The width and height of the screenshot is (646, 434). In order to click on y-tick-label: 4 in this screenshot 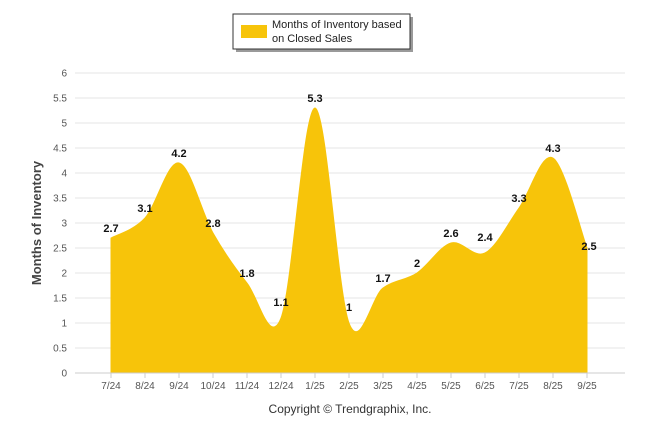, I will do `click(64, 174)`.